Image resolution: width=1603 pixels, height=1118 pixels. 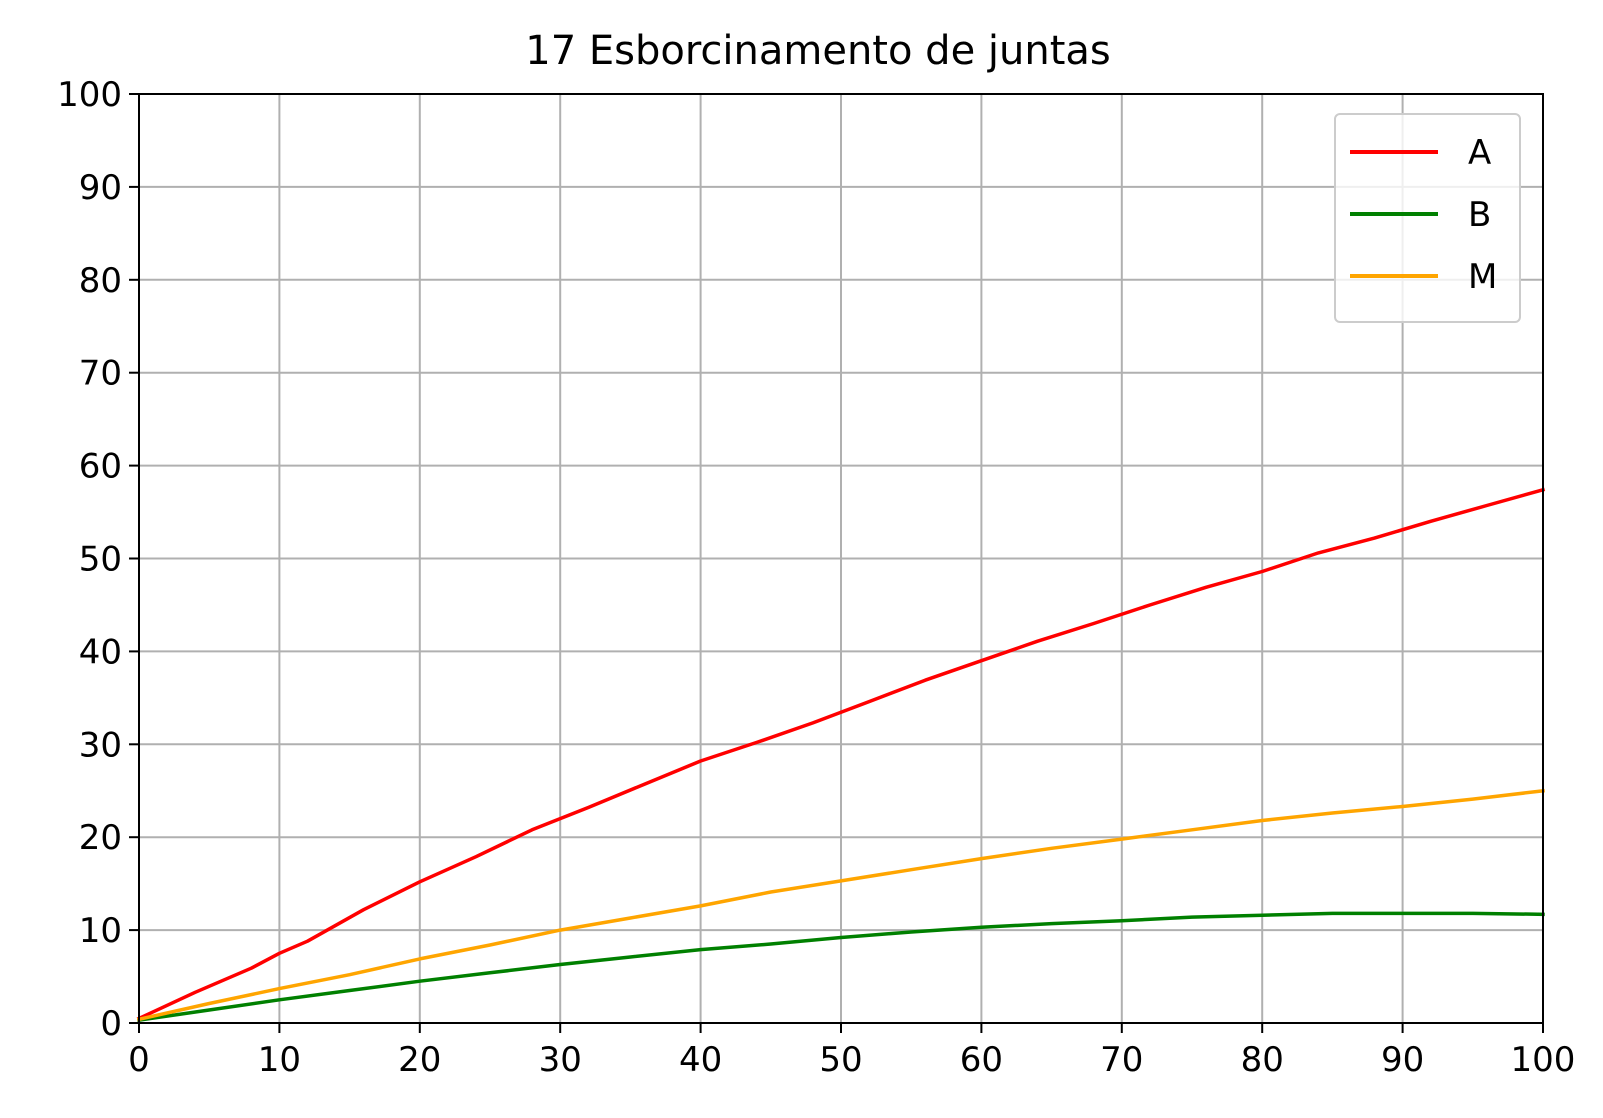 I want to click on x-tick-label: 30, so click(x=560, y=1060).